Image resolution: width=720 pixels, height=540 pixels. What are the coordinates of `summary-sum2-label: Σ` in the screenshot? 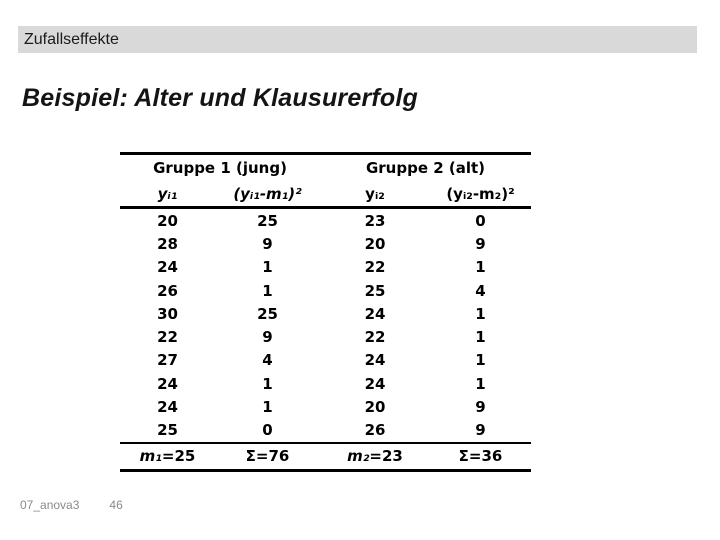 It's located at (463, 456).